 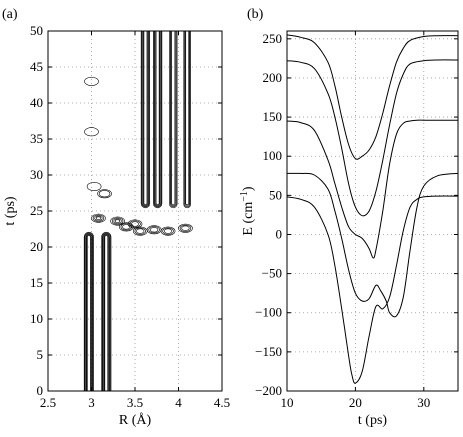 What do you see at coordinates (10, 14) in the screenshot?
I see `panel-a-label: (a)` at bounding box center [10, 14].